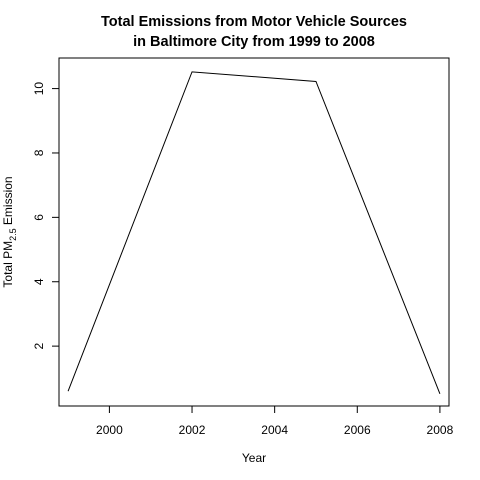 Image resolution: width=480 pixels, height=480 pixels. I want to click on y-axis-label: Total PM2.5 Emission, so click(9, 231).